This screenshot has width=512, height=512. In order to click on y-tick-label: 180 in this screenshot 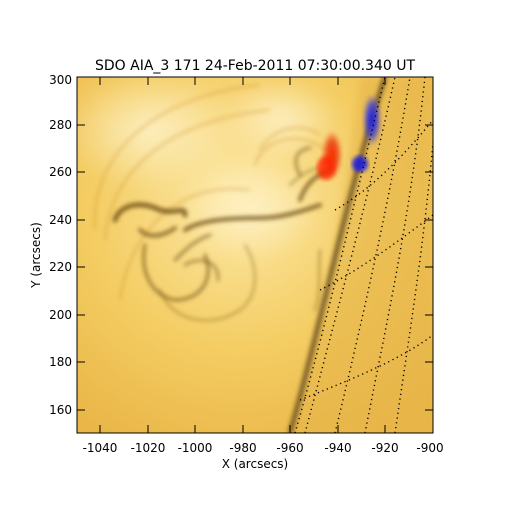, I will do `click(60, 362)`.